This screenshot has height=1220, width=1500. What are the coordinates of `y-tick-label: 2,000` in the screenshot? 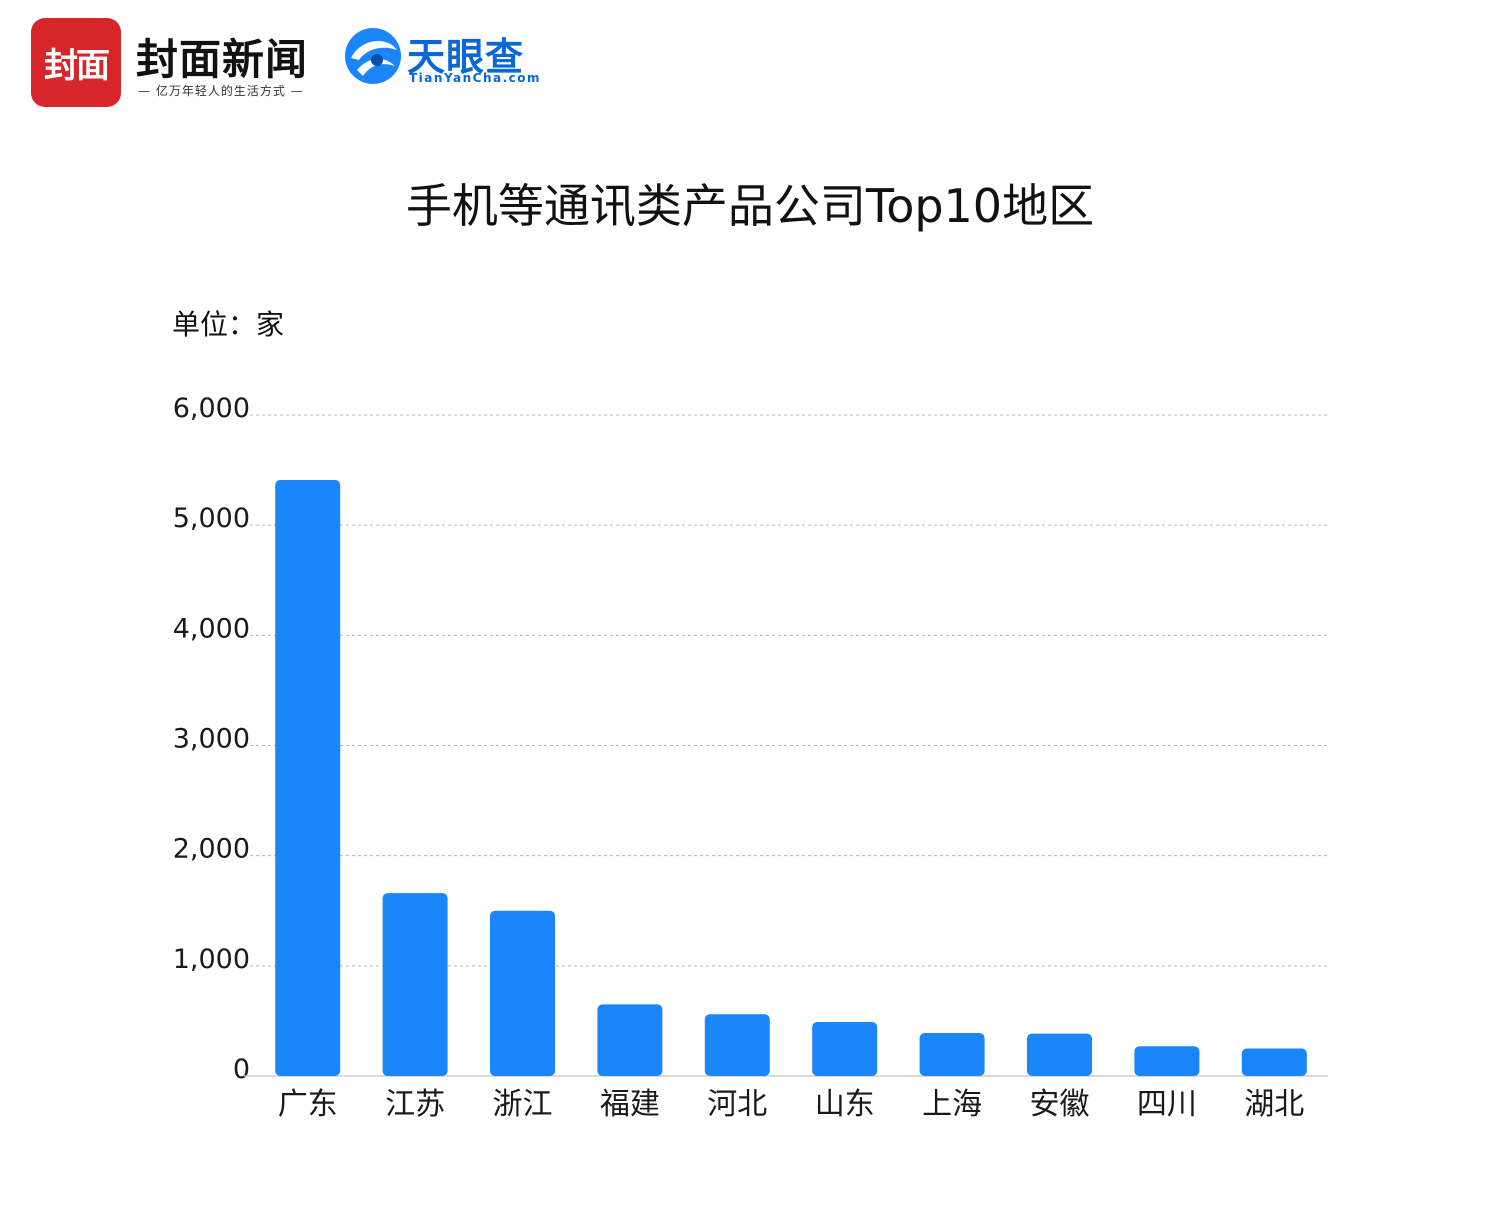 It's located at (211, 849).